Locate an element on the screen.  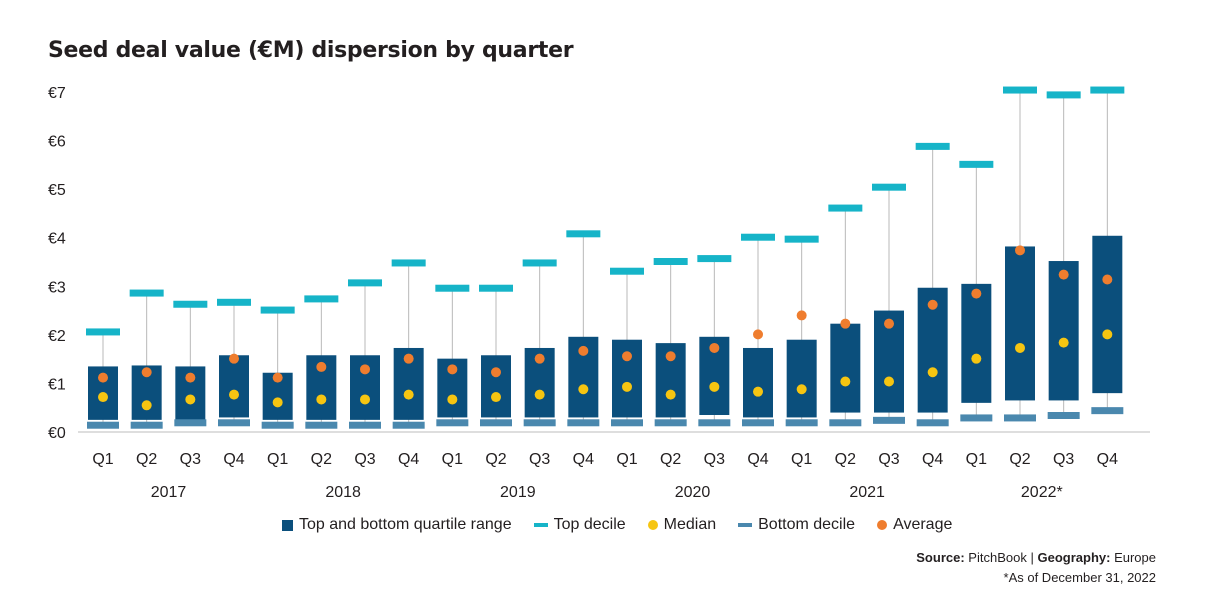
y-tick-label: €7 is located at coordinates (57, 93).